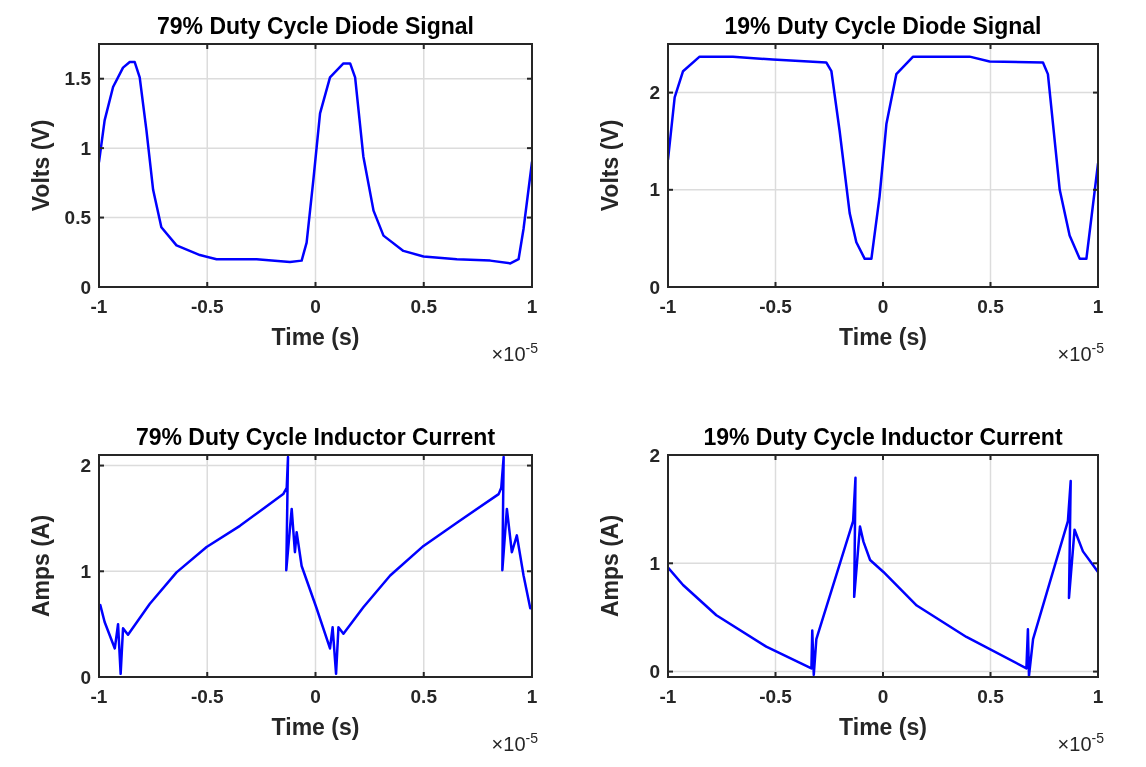 The width and height of the screenshot is (1146, 767). Describe the element at coordinates (78, 218) in the screenshot. I see `y-tick-label: 0.5` at that location.